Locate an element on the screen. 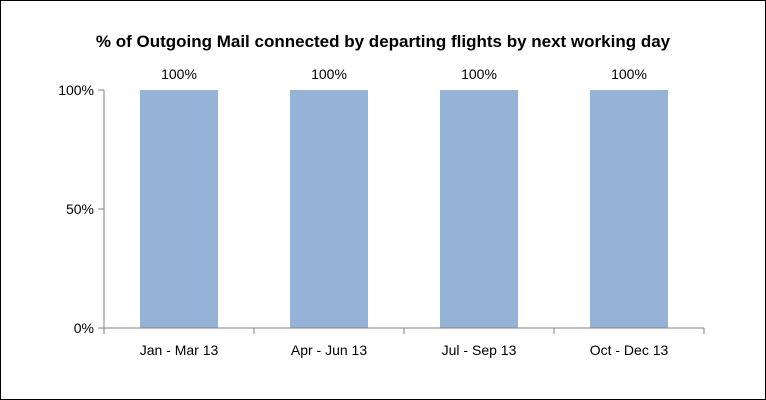 The image size is (766, 400). x-tick-label: Jul - Sep 13 is located at coordinates (479, 350).